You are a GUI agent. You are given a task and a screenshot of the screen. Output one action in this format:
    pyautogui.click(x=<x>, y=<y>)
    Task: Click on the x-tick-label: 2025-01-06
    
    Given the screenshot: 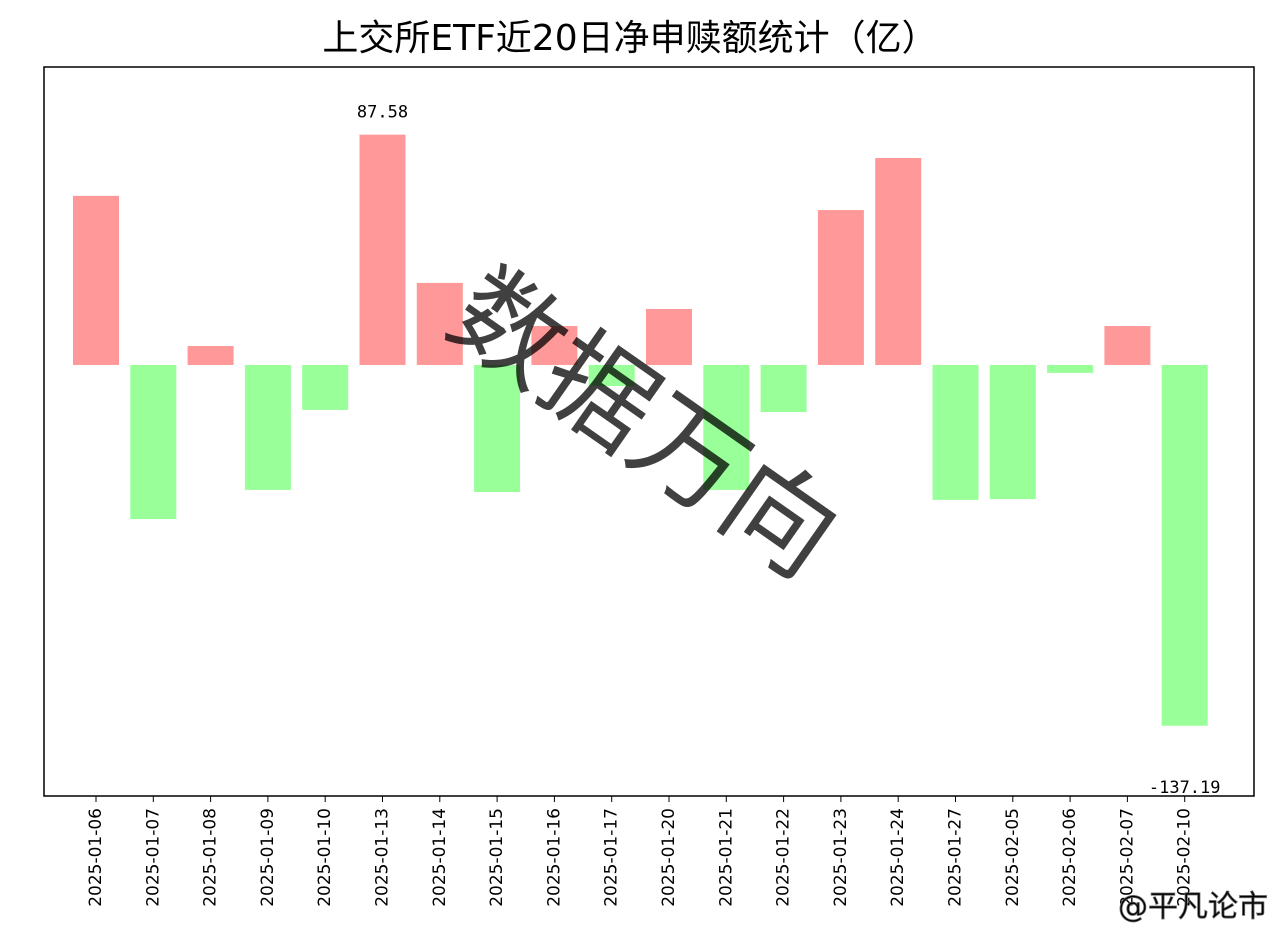 What is the action you would take?
    pyautogui.click(x=96, y=857)
    